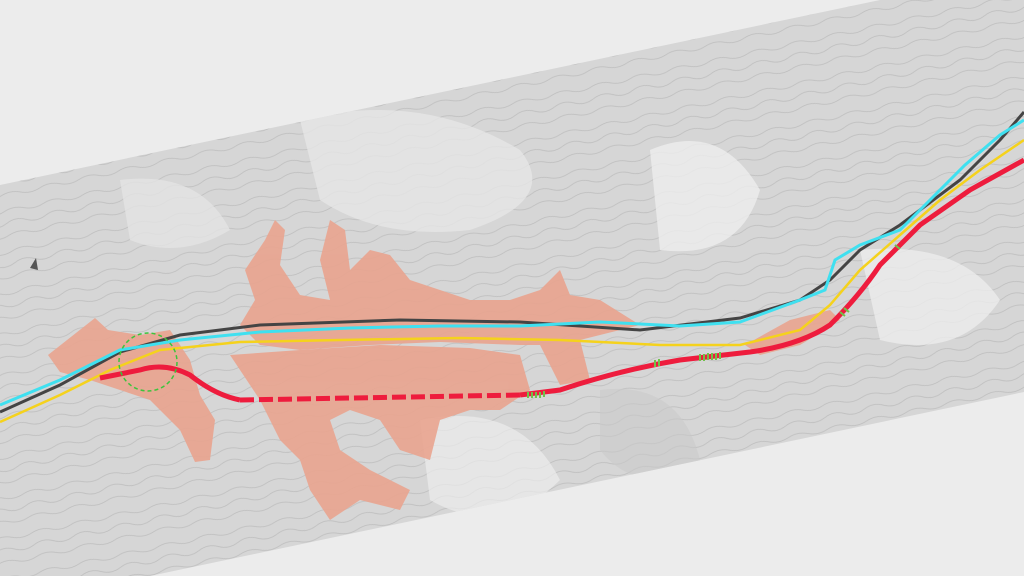 This screenshot has width=1024, height=576. What do you see at coordinates (714, 321) in the screenshot?
I see `bridge-markers` at bounding box center [714, 321].